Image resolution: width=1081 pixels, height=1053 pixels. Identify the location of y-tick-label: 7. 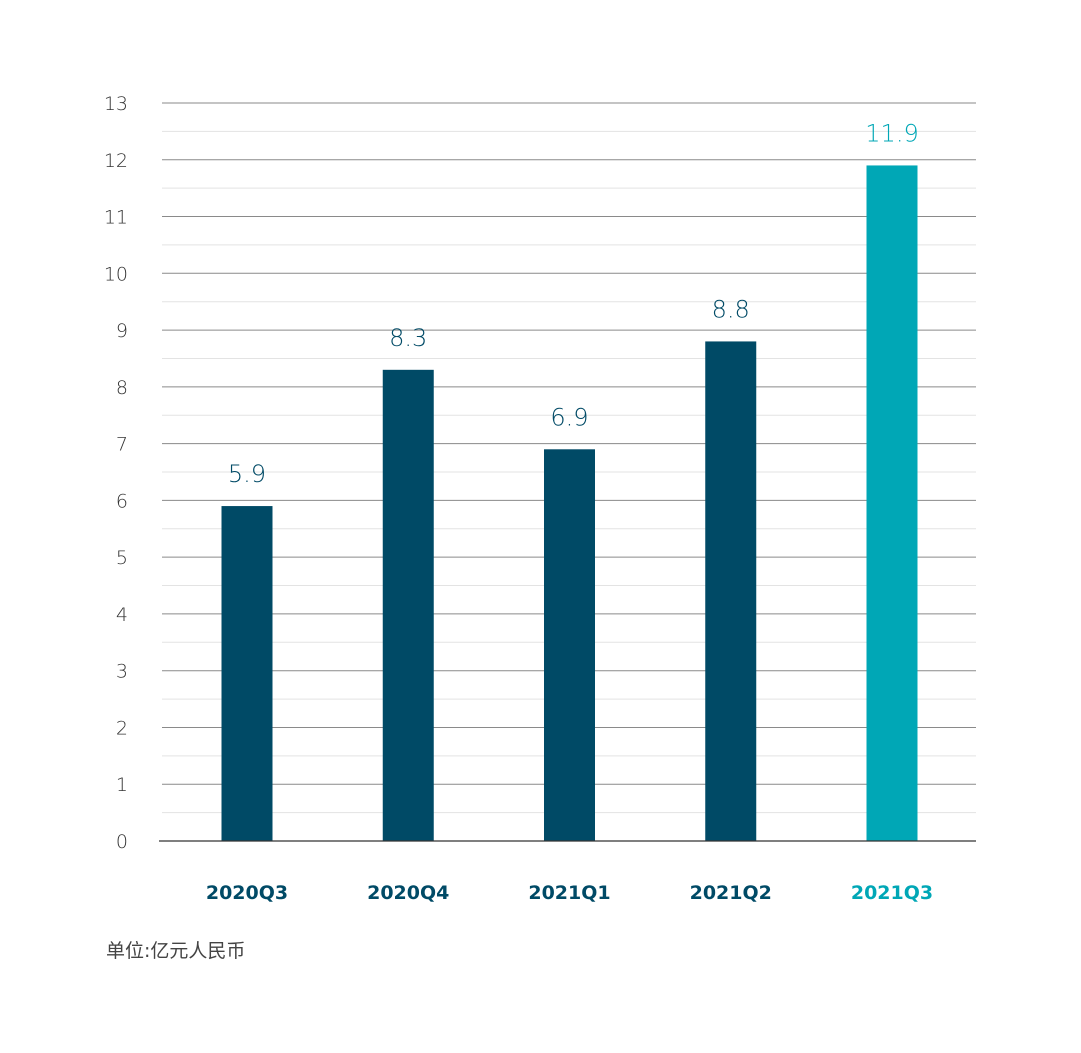
(122, 445).